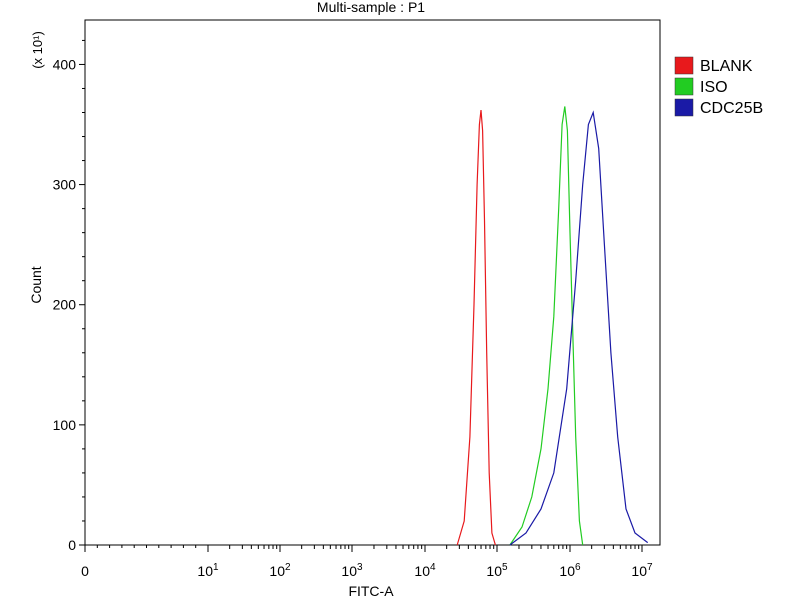  I want to click on y-tick-label: 0, so click(72, 545).